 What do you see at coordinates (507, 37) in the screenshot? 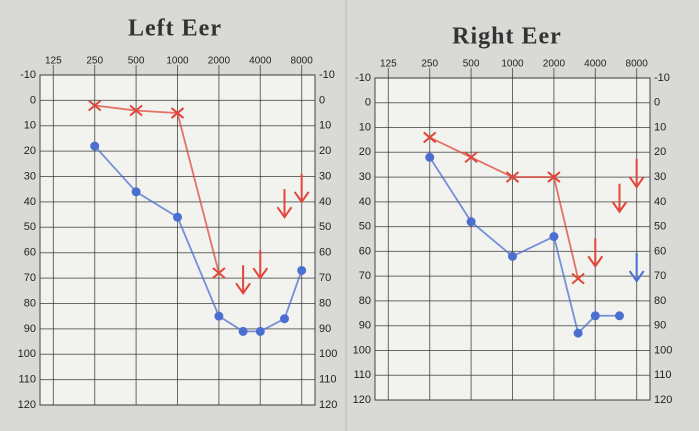
I see `chart-title: Right Eer` at bounding box center [507, 37].